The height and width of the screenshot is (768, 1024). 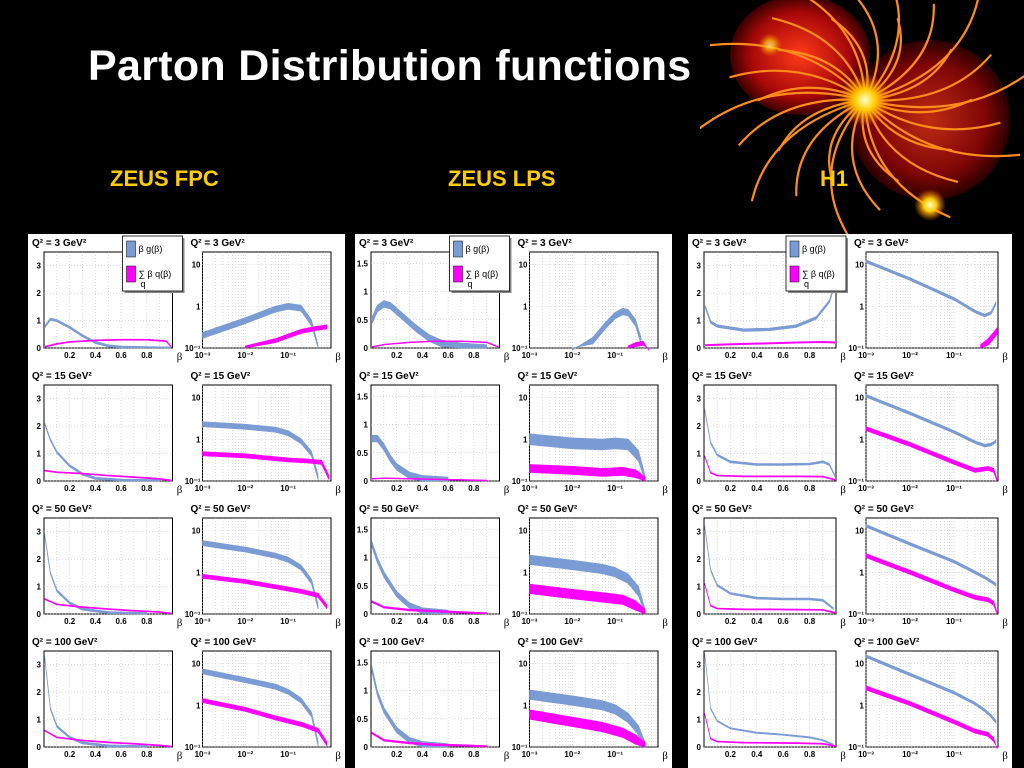 What do you see at coordinates (470, 284) in the screenshot?
I see `legend-label-quark-sub: q` at bounding box center [470, 284].